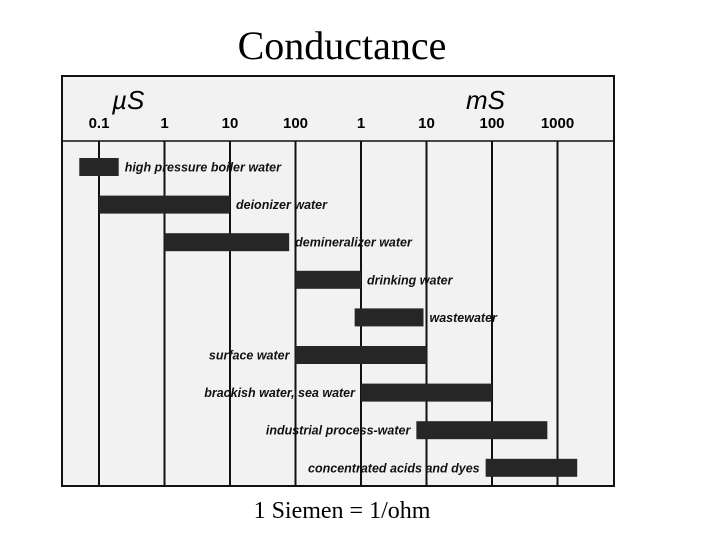 The image size is (720, 540). I want to click on bar-label: brackish water, sea water, so click(280, 393).